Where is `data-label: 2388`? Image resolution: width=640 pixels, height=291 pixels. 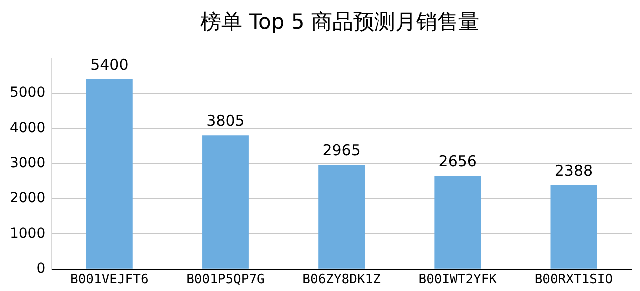
data-label: 2388 is located at coordinates (574, 171).